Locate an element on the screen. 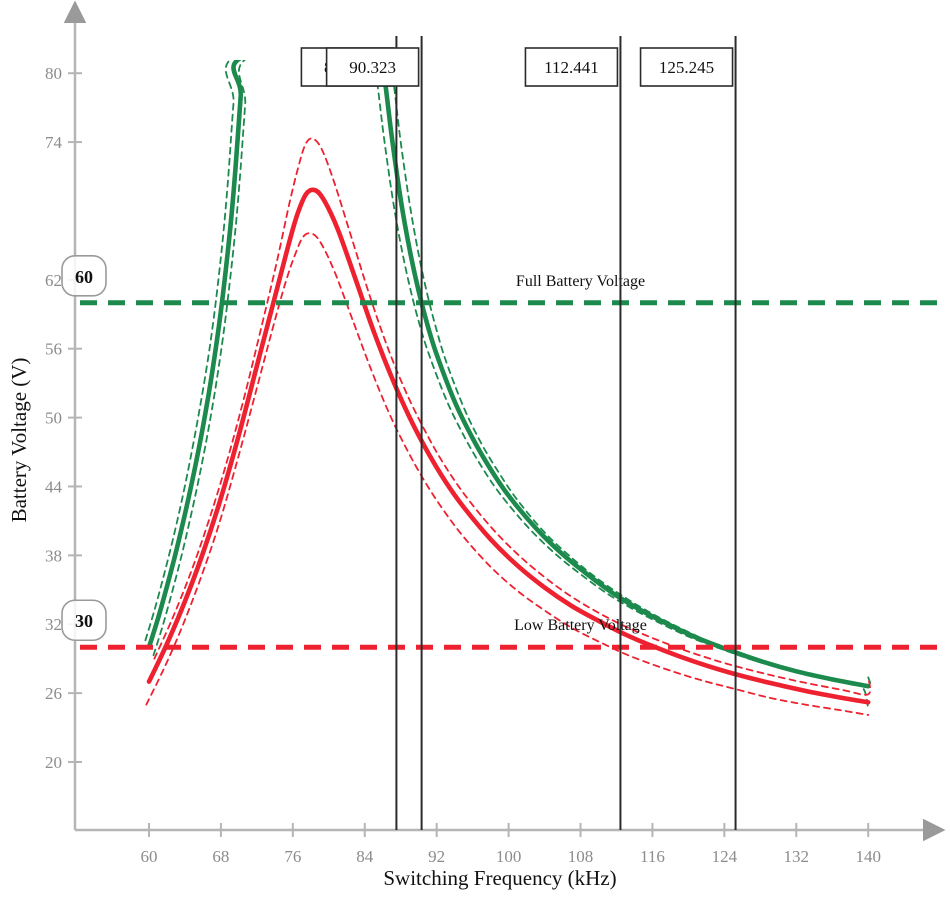 Image resolution: width=950 pixels, height=902 pixels. callout-label: 30 is located at coordinates (84, 621).